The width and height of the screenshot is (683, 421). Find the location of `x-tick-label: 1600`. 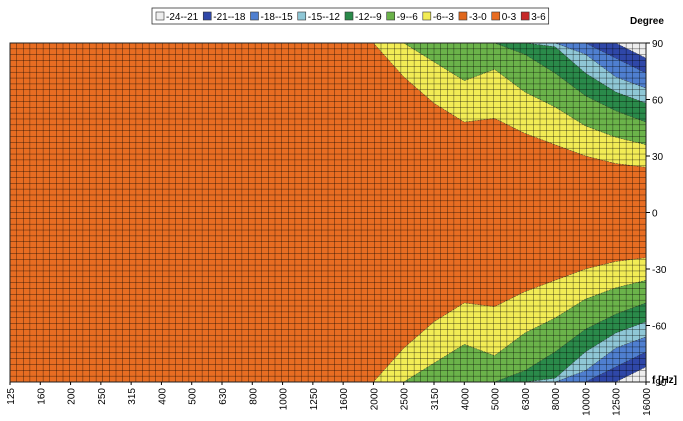

x-tick-label: 1600 is located at coordinates (344, 399).